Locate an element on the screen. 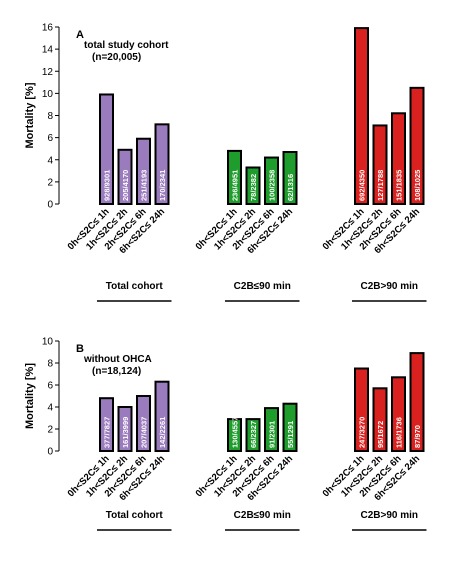  bar-count-label: 247/3270 is located at coordinates (362, 432).